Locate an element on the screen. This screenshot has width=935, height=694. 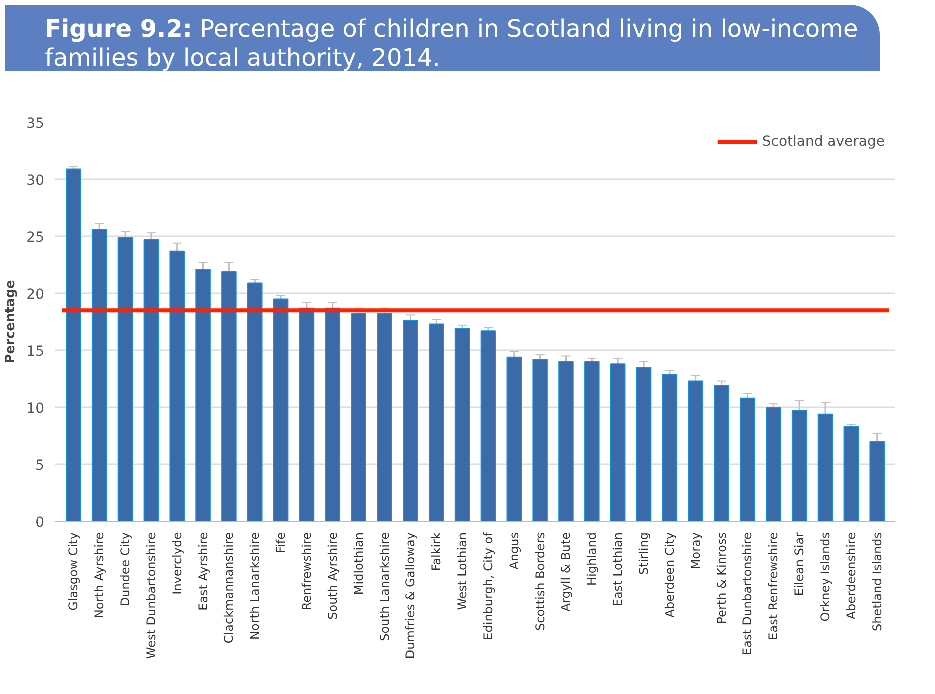
x-tick-label: Inverclyde is located at coordinates (177, 563).